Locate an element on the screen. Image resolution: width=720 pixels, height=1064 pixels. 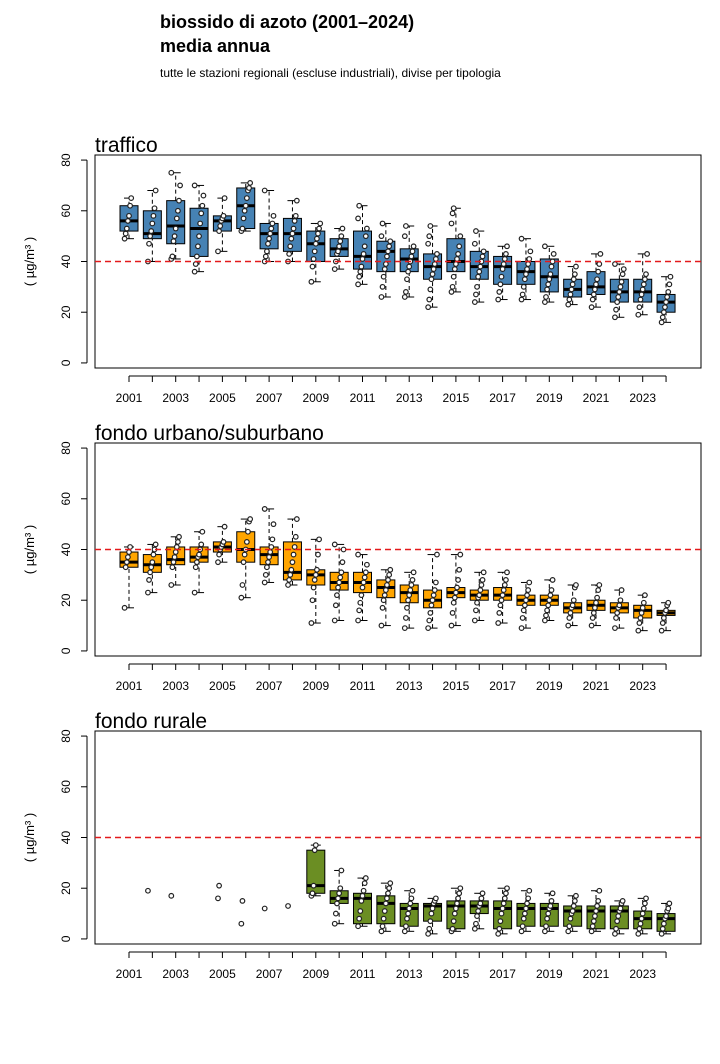
x-tick-label: 2003 is located at coordinates (175, 686).